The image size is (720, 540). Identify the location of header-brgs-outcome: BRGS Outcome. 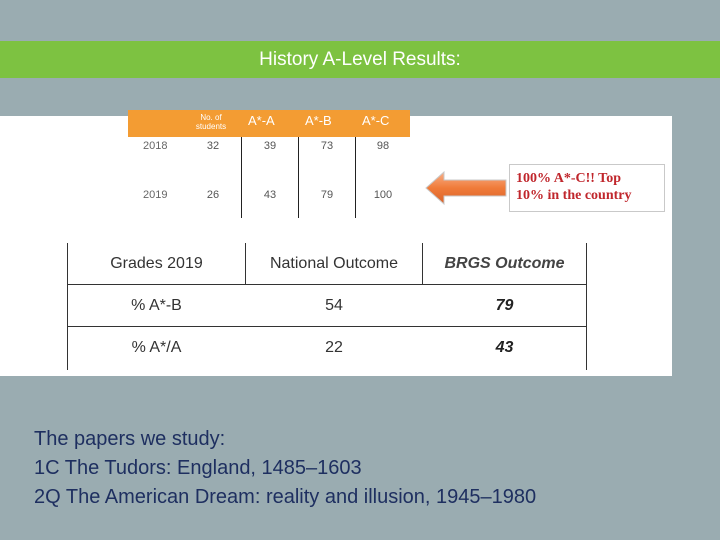
(504, 263).